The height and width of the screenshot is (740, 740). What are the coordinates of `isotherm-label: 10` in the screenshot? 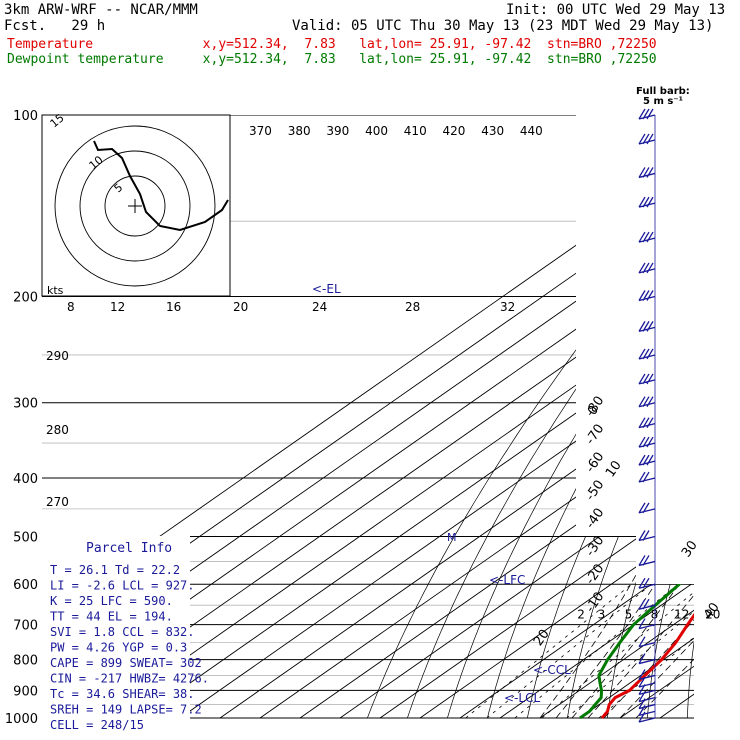 It's located at (614, 469).